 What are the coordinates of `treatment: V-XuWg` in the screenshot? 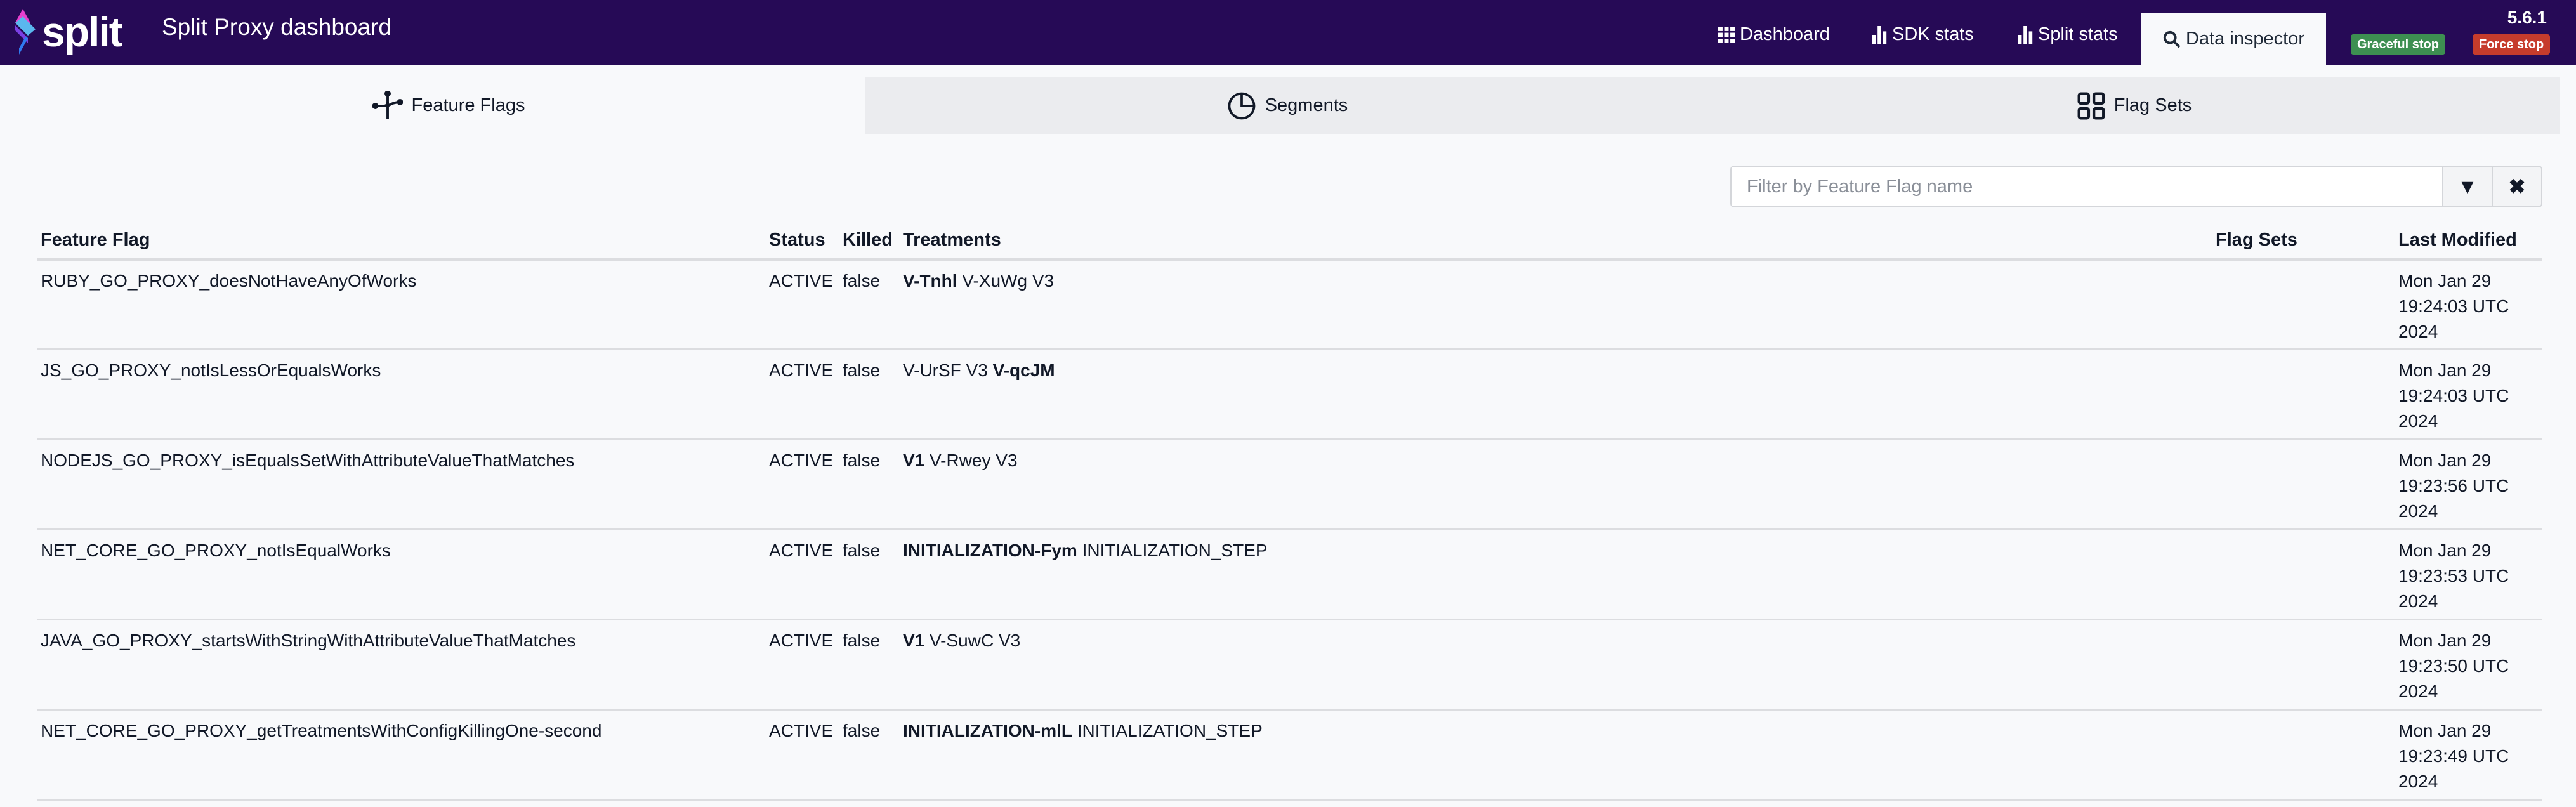 It's located at (995, 280).